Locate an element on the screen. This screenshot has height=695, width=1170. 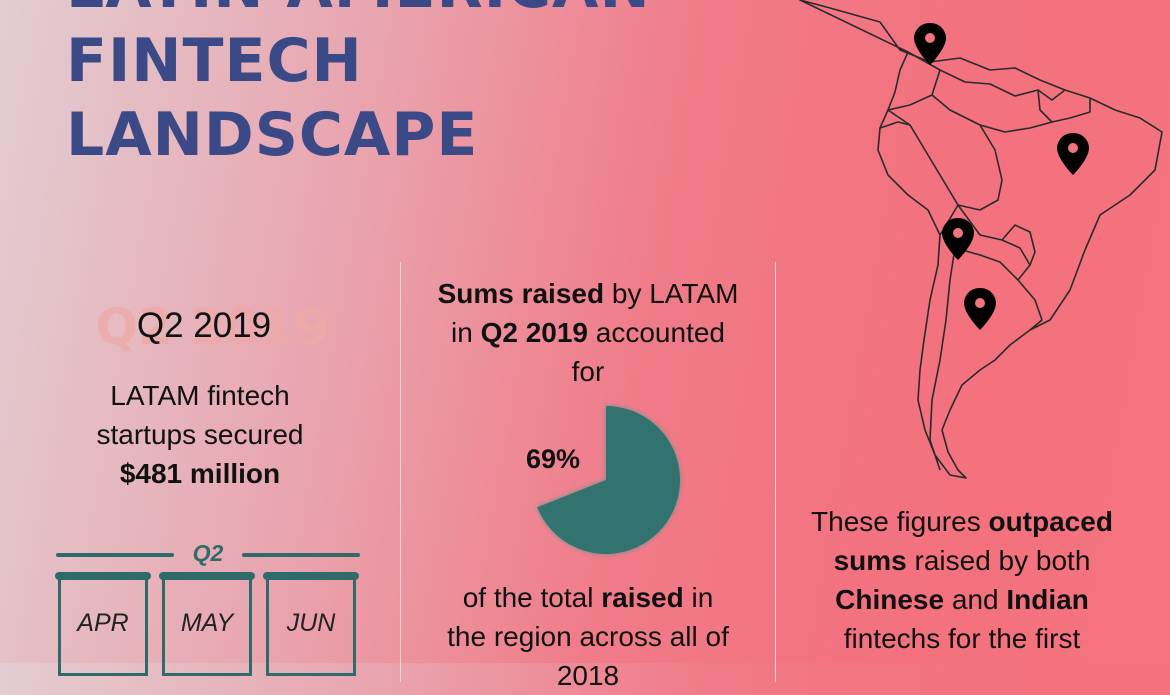
outro-bold-raised: raised is located at coordinates (642, 597).